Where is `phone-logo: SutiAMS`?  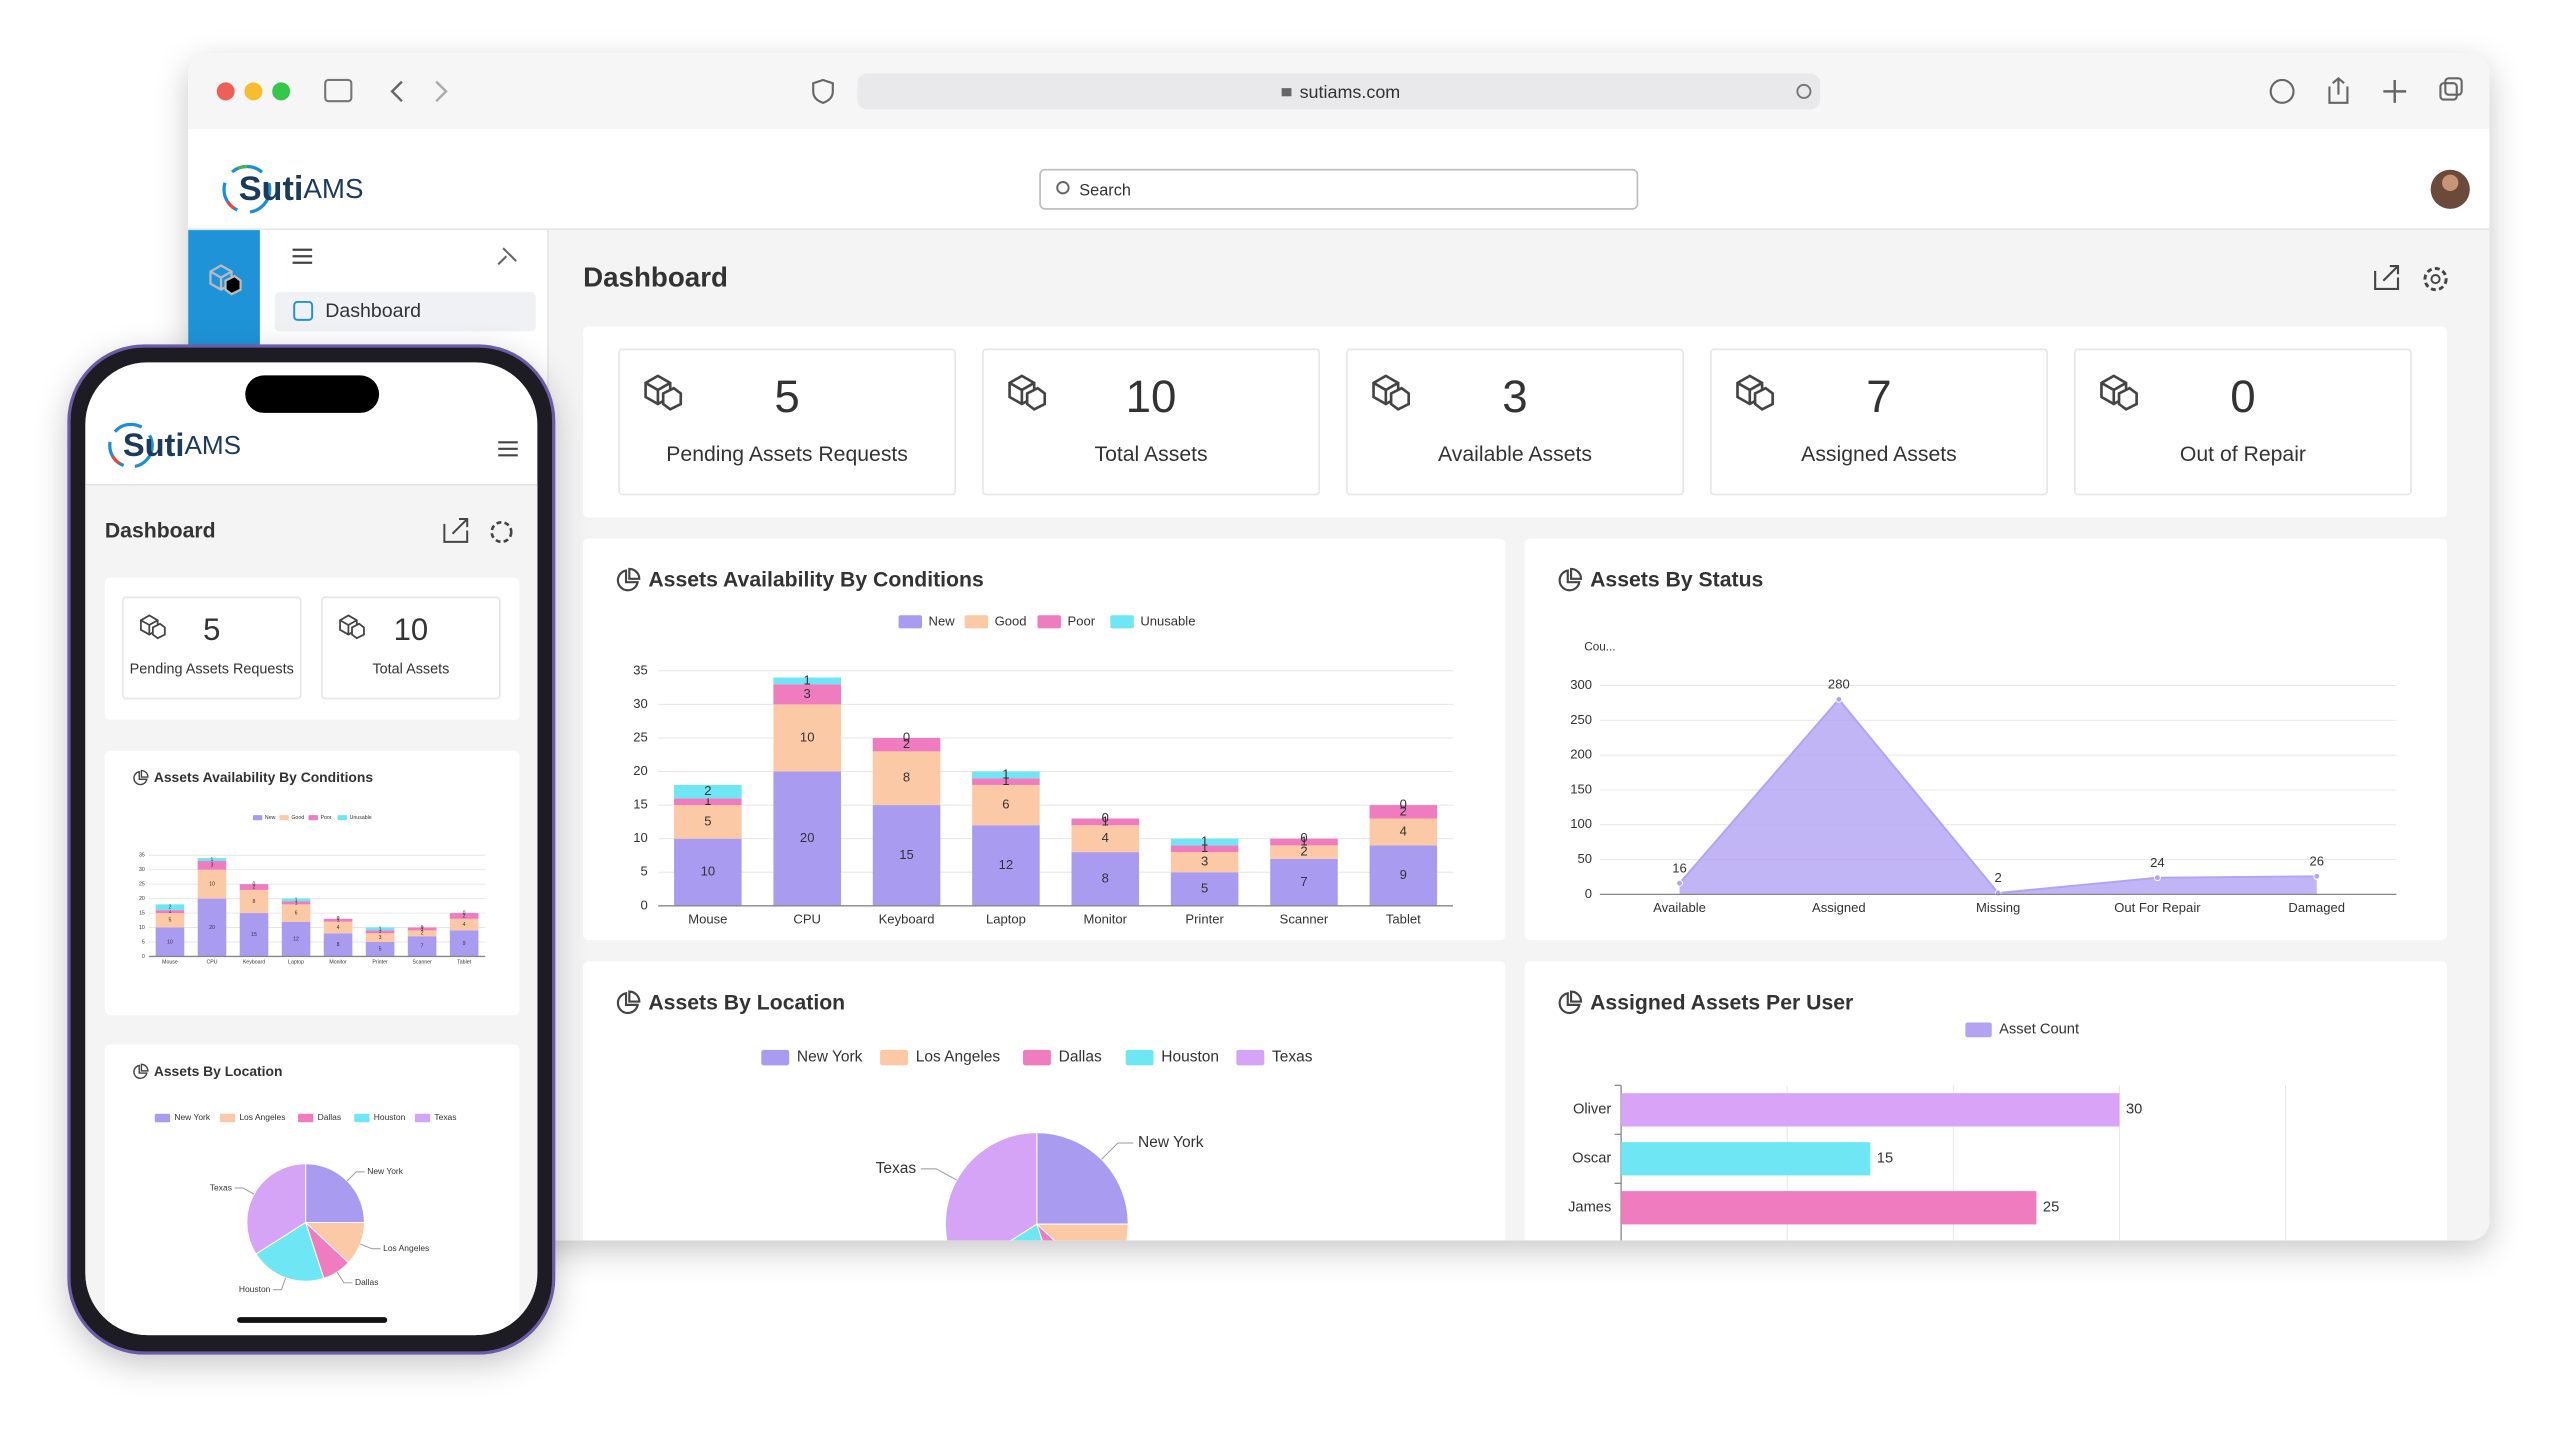 phone-logo: SutiAMS is located at coordinates (174, 445).